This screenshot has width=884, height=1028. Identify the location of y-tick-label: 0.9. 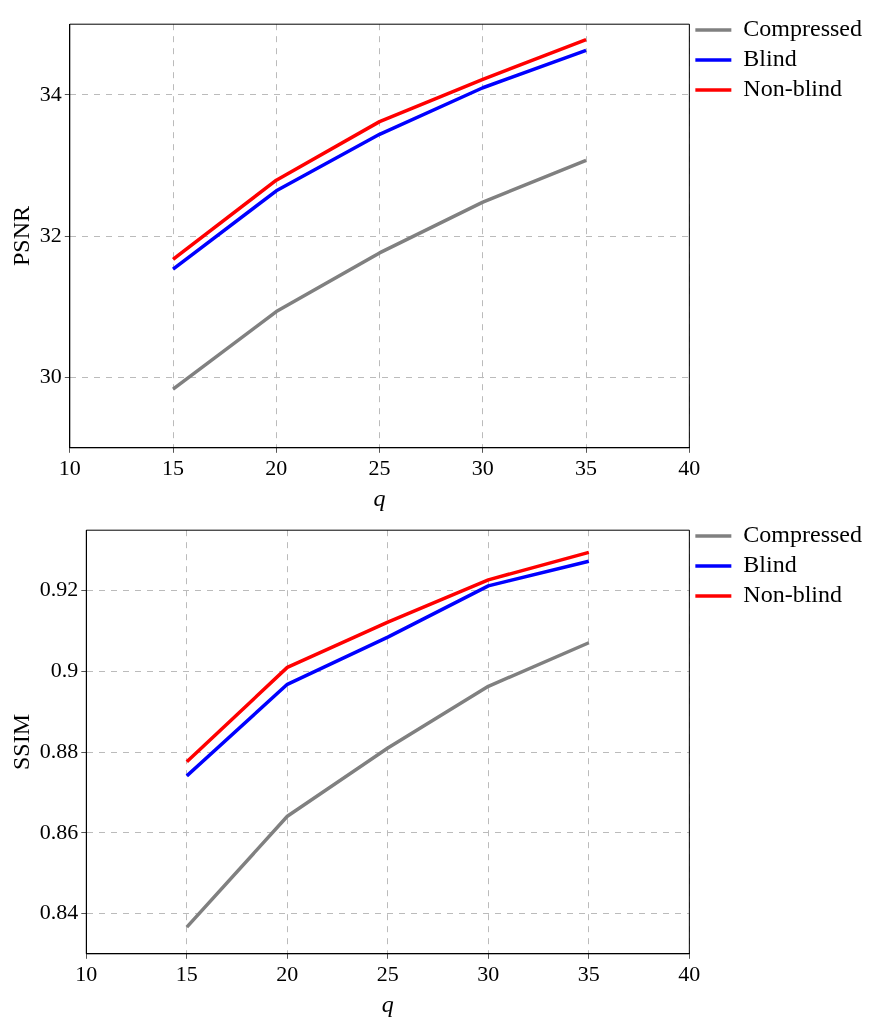
(64, 670).